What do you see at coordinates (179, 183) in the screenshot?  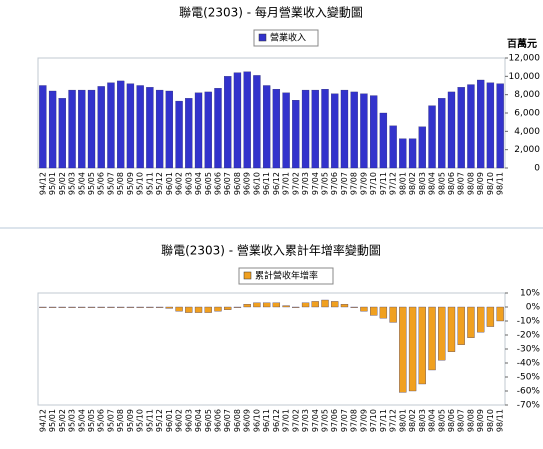 I see `x-tick-label: 96/02` at bounding box center [179, 183].